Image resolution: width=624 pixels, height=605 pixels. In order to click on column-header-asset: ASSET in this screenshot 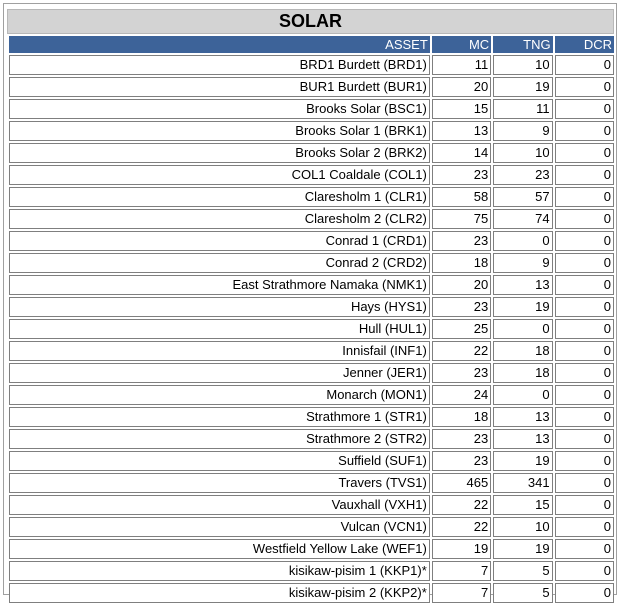, I will do `click(219, 44)`.